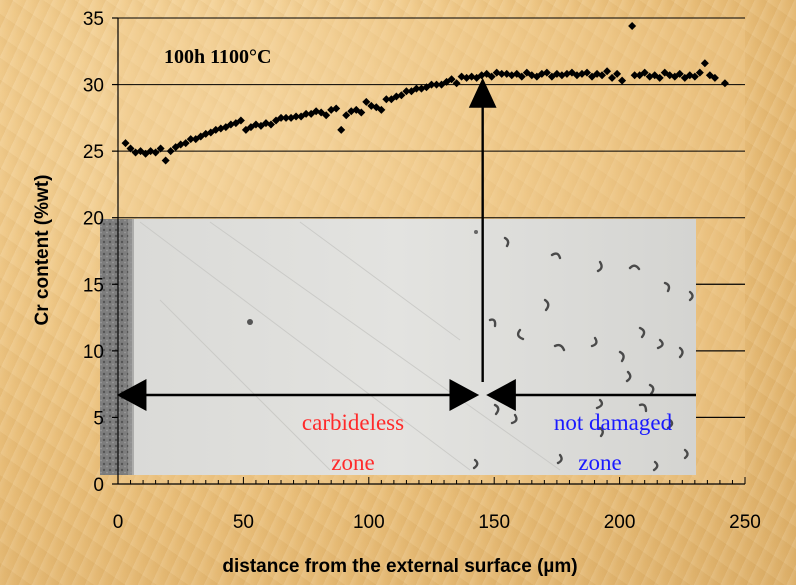 This screenshot has height=585, width=796. What do you see at coordinates (42, 250) in the screenshot?
I see `y-axis-title: Cr content (%wt)` at bounding box center [42, 250].